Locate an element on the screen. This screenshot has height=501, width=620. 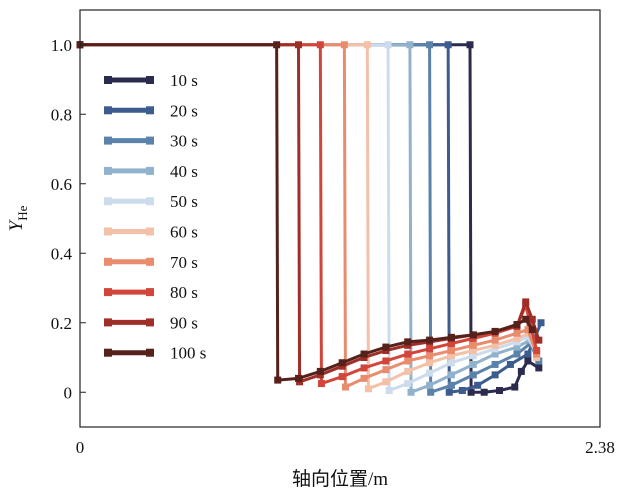
y-tick-label: 0.4 is located at coordinates (62, 253).